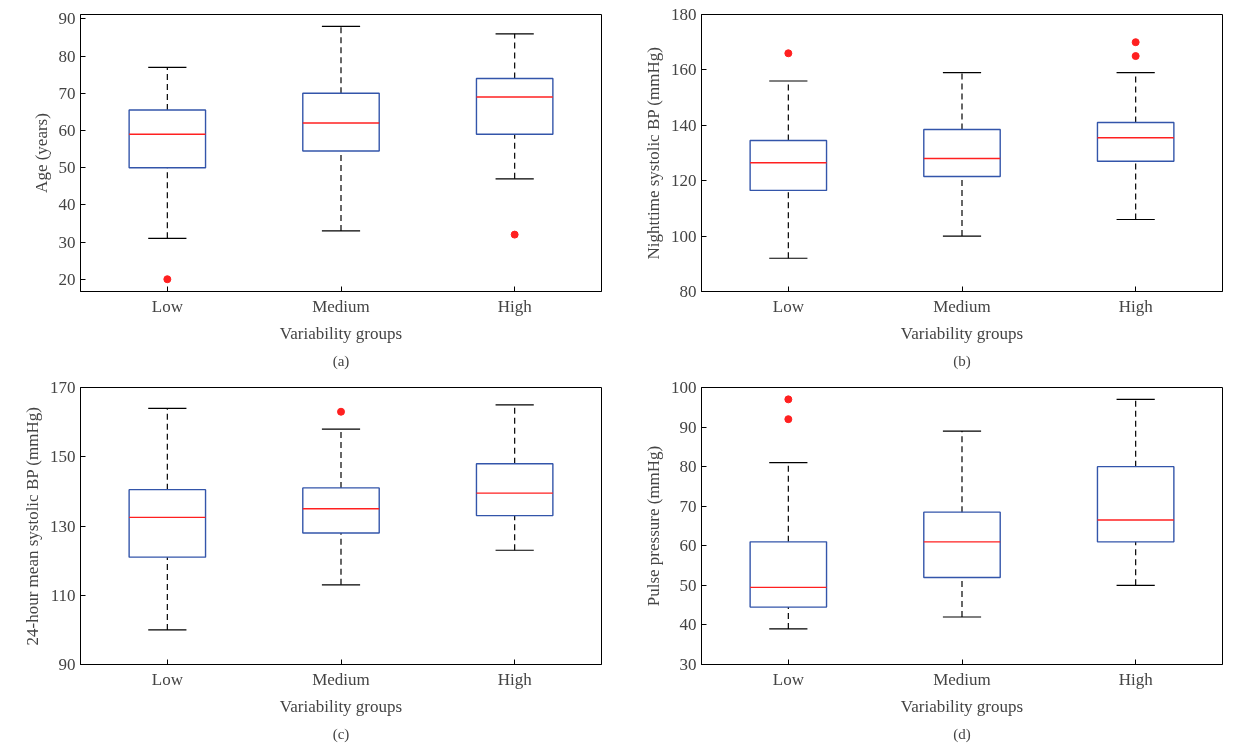 The image size is (1242, 746). I want to click on y-tick-label: 180, so click(684, 14).